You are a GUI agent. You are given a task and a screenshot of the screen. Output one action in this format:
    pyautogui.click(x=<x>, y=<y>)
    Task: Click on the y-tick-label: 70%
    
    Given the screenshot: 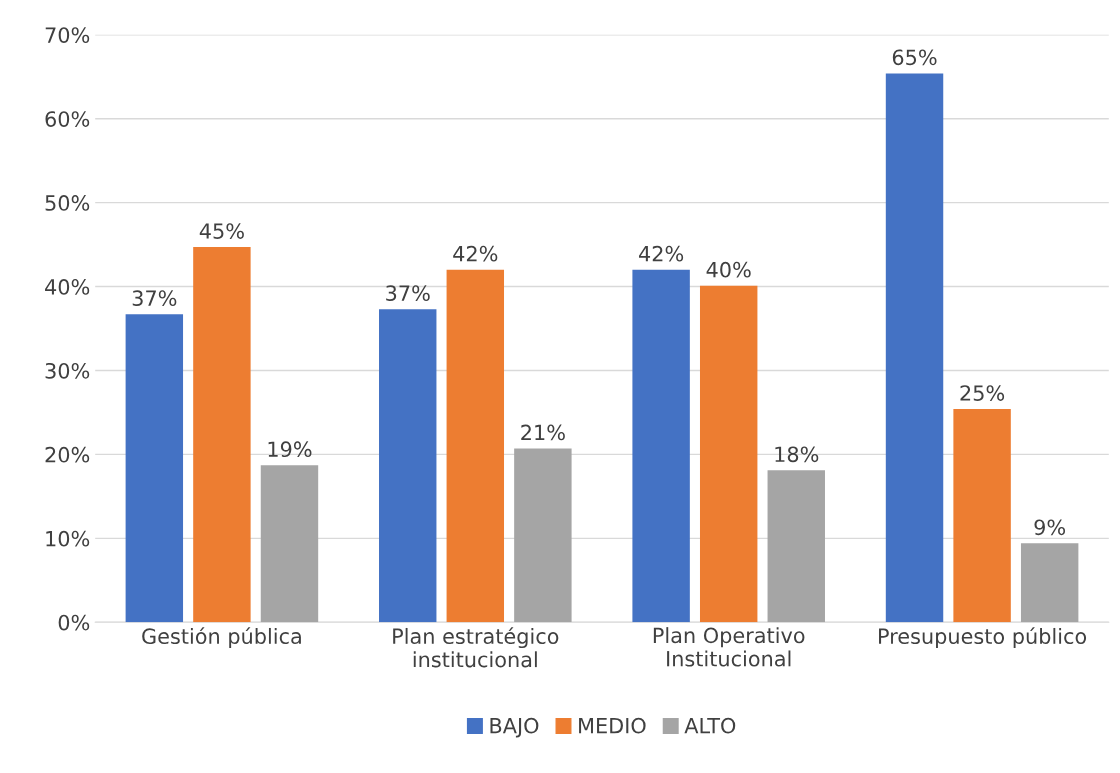 What is the action you would take?
    pyautogui.click(x=67, y=35)
    